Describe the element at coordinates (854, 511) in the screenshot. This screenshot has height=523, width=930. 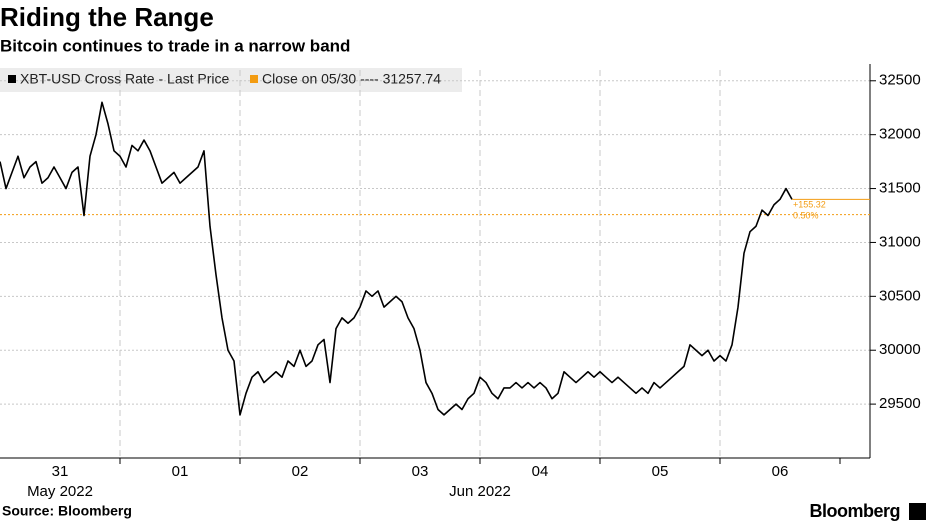
I see `brand: Bloomberg` at that location.